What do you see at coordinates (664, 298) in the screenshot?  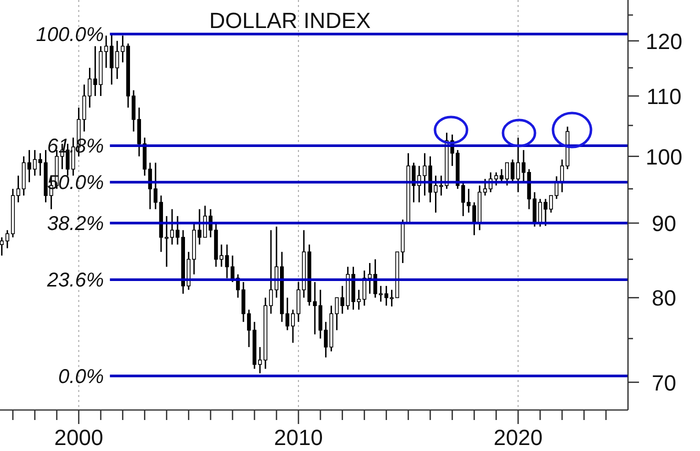 I see `y-tick-label: 80` at bounding box center [664, 298].